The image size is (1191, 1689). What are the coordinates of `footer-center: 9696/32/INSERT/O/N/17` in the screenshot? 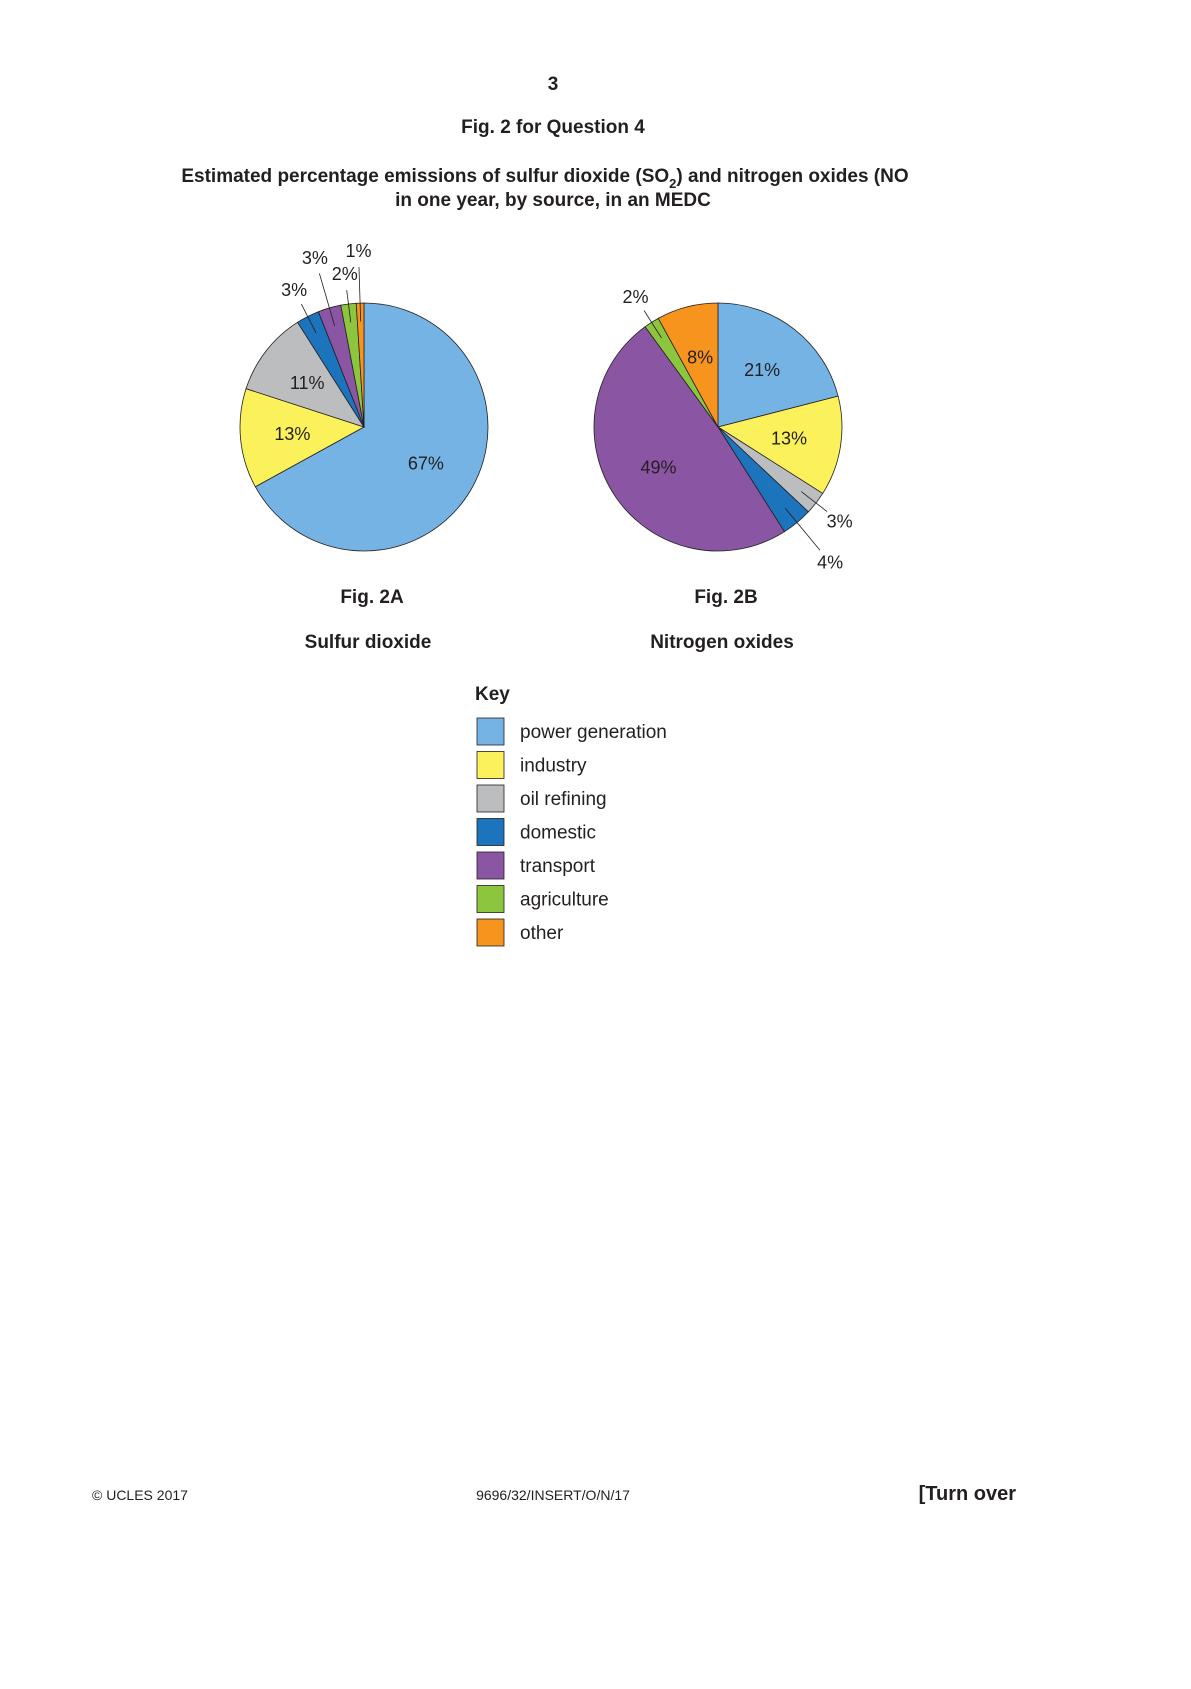 It's located at (553, 1495).